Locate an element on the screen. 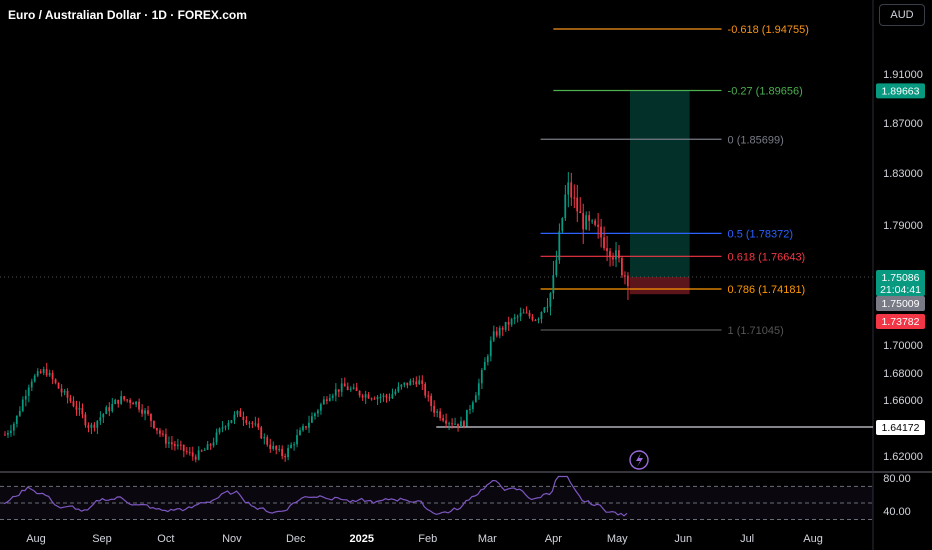  x-tick-label: Dec is located at coordinates (296, 539).